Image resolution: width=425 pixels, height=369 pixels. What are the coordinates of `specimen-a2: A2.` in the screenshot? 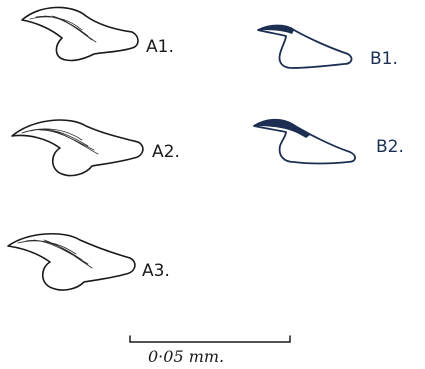 It's located at (95, 148).